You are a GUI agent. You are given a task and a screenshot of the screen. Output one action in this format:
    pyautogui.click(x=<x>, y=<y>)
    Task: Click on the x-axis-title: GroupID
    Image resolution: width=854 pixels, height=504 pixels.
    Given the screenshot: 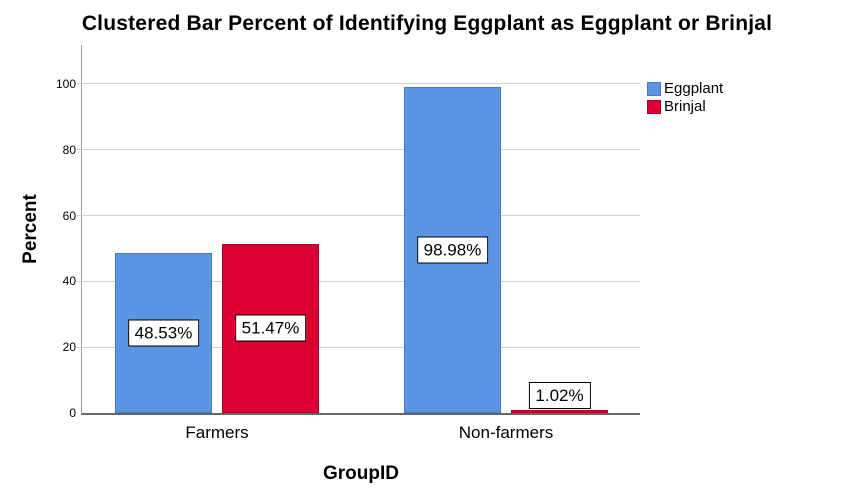 What is the action you would take?
    pyautogui.click(x=361, y=473)
    